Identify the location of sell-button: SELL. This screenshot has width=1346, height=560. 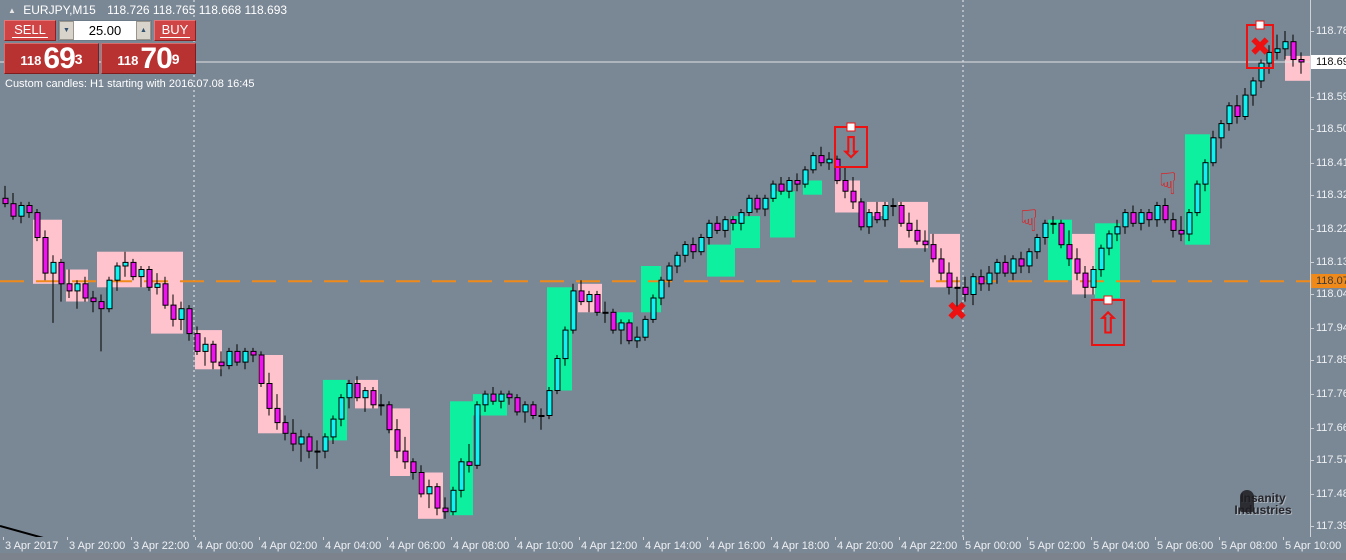
(30, 30).